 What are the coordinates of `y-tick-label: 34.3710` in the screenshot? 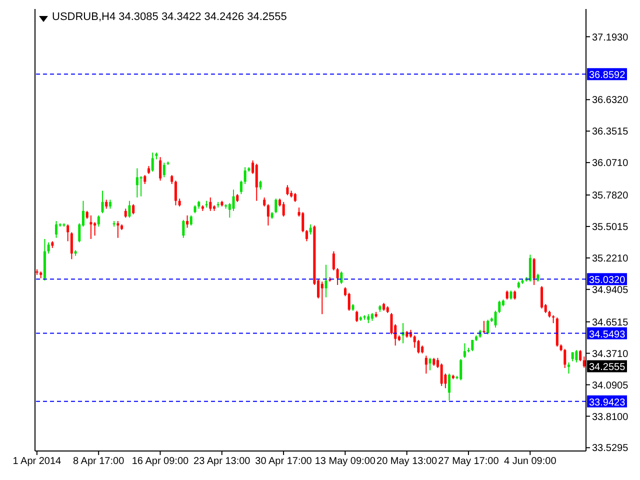 It's located at (610, 354).